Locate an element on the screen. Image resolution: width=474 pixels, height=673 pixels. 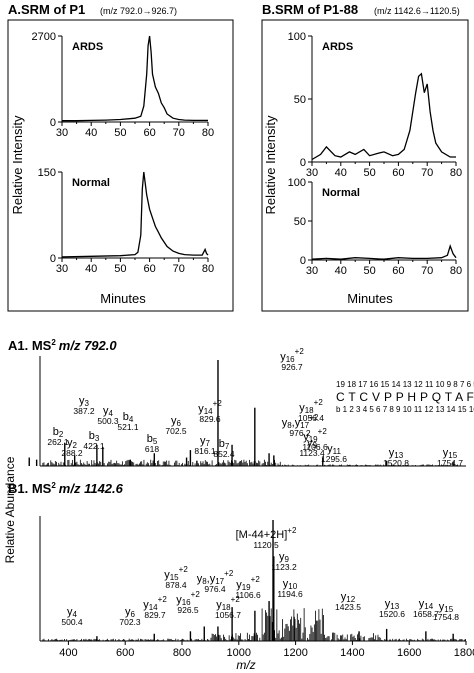
peak-label: b5 is located at coordinates (152, 439).